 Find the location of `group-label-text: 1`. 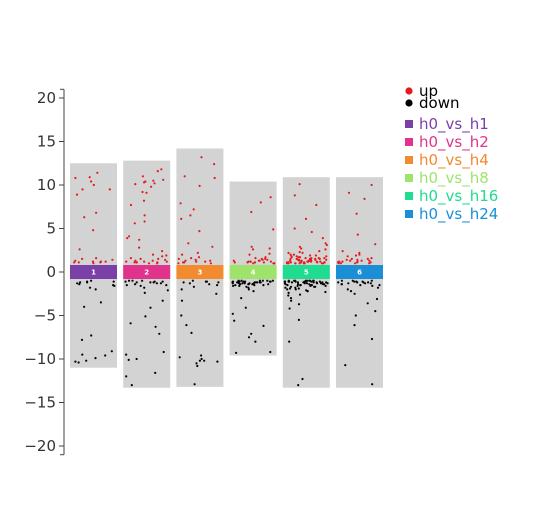

group-label-text: 1 is located at coordinates (93, 273).